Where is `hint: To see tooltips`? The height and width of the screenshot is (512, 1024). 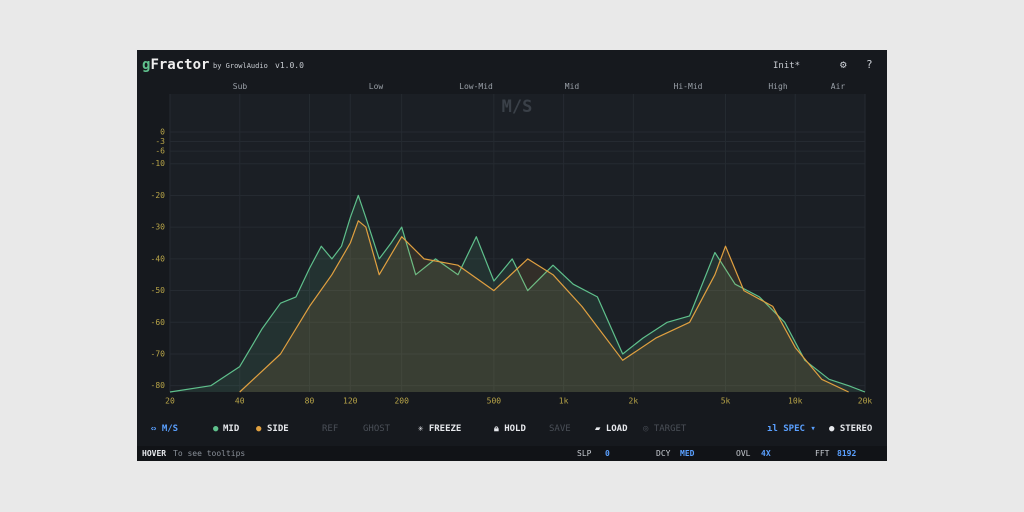 hint: To see tooltips is located at coordinates (209, 453).